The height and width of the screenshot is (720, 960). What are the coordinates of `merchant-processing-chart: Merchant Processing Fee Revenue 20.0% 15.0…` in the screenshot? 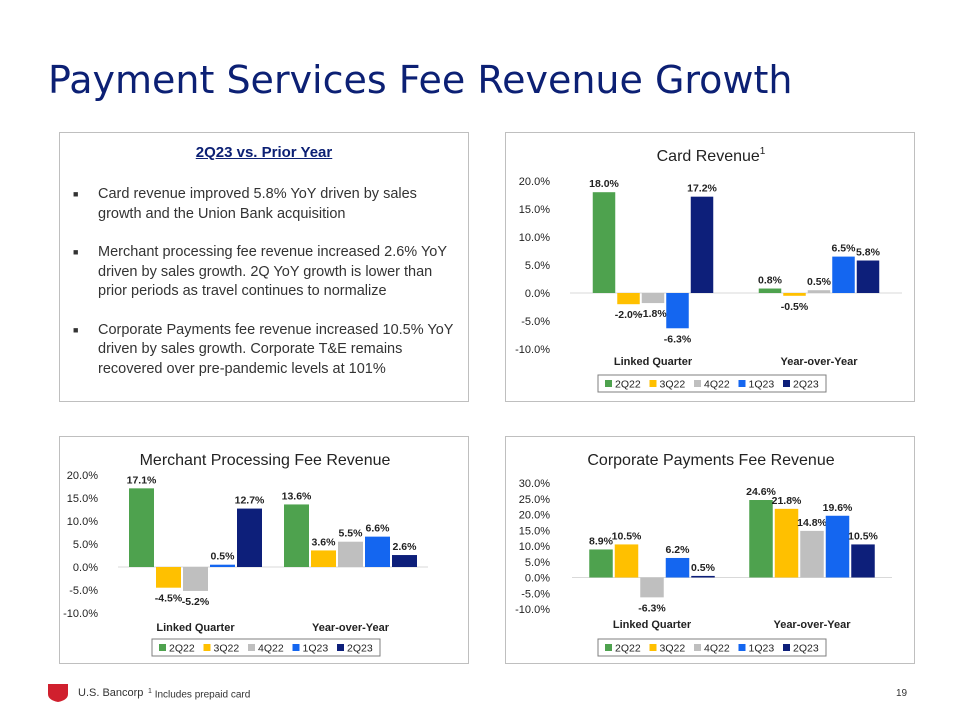 It's located at (245, 554).